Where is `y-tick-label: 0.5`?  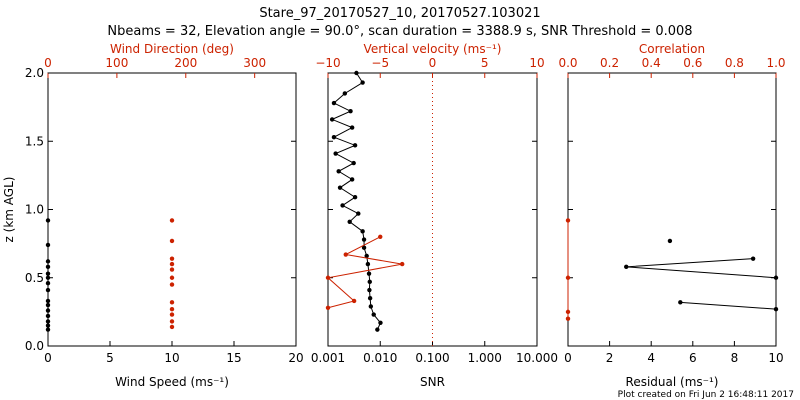 y-tick-label: 0.5 is located at coordinates (34, 278).